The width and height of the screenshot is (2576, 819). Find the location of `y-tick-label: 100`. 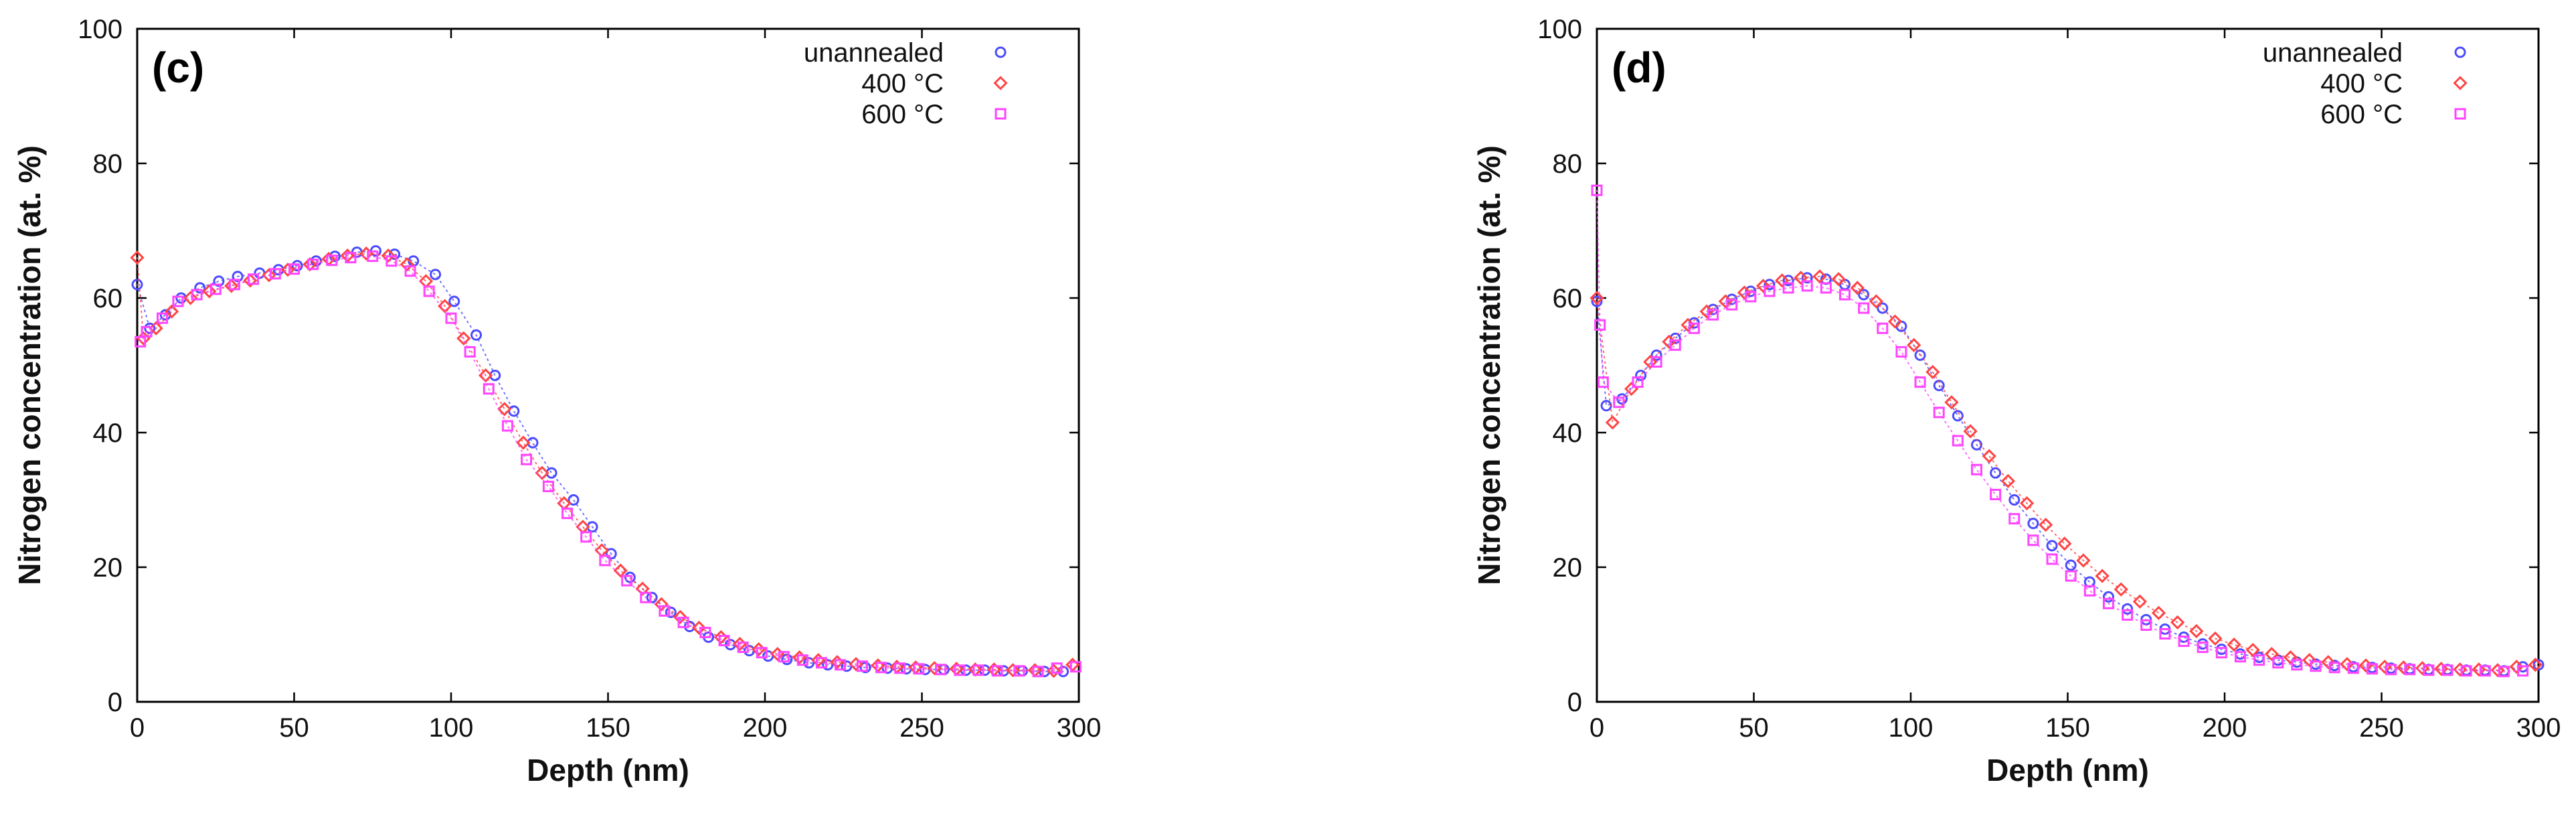

y-tick-label: 100 is located at coordinates (100, 29).